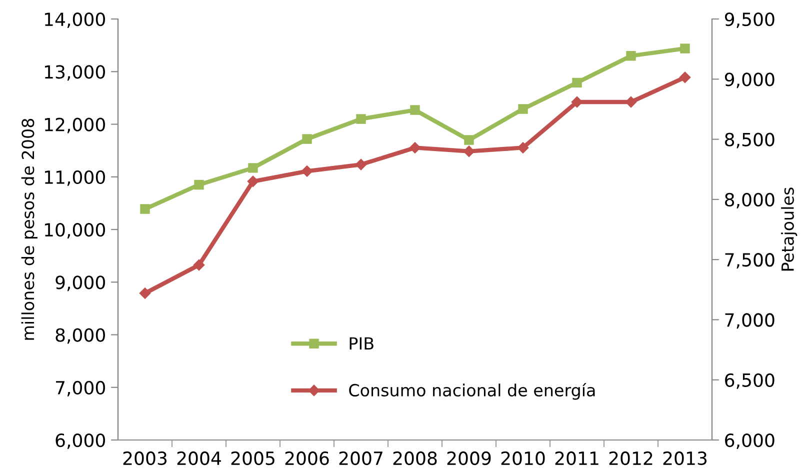 The image size is (807, 474). Describe the element at coordinates (523, 458) in the screenshot. I see `x-tick-label: 2010` at that location.